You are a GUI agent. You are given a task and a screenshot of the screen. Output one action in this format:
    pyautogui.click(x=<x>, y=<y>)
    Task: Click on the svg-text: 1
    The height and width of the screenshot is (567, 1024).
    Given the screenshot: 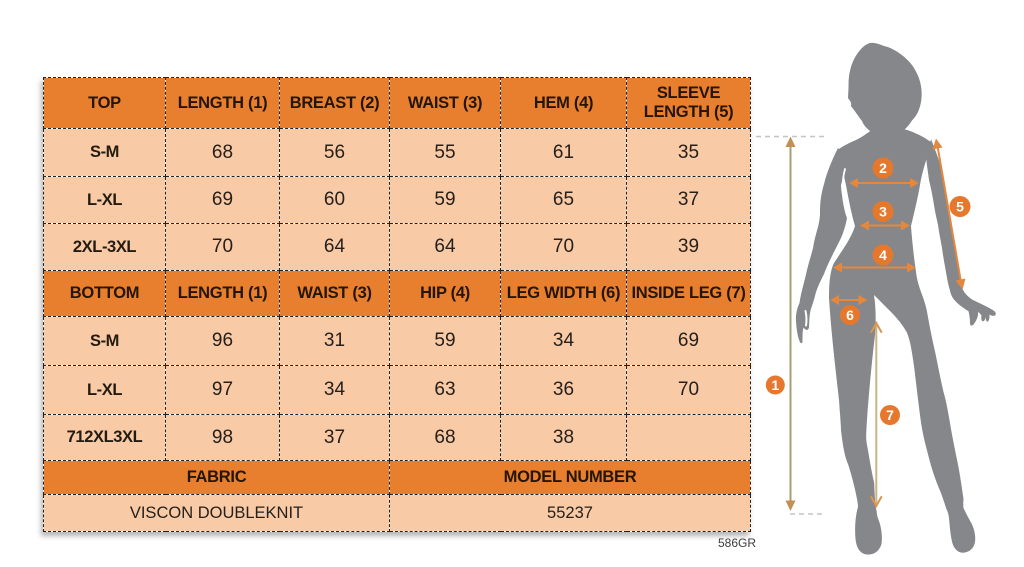 What is the action you would take?
    pyautogui.click(x=775, y=385)
    